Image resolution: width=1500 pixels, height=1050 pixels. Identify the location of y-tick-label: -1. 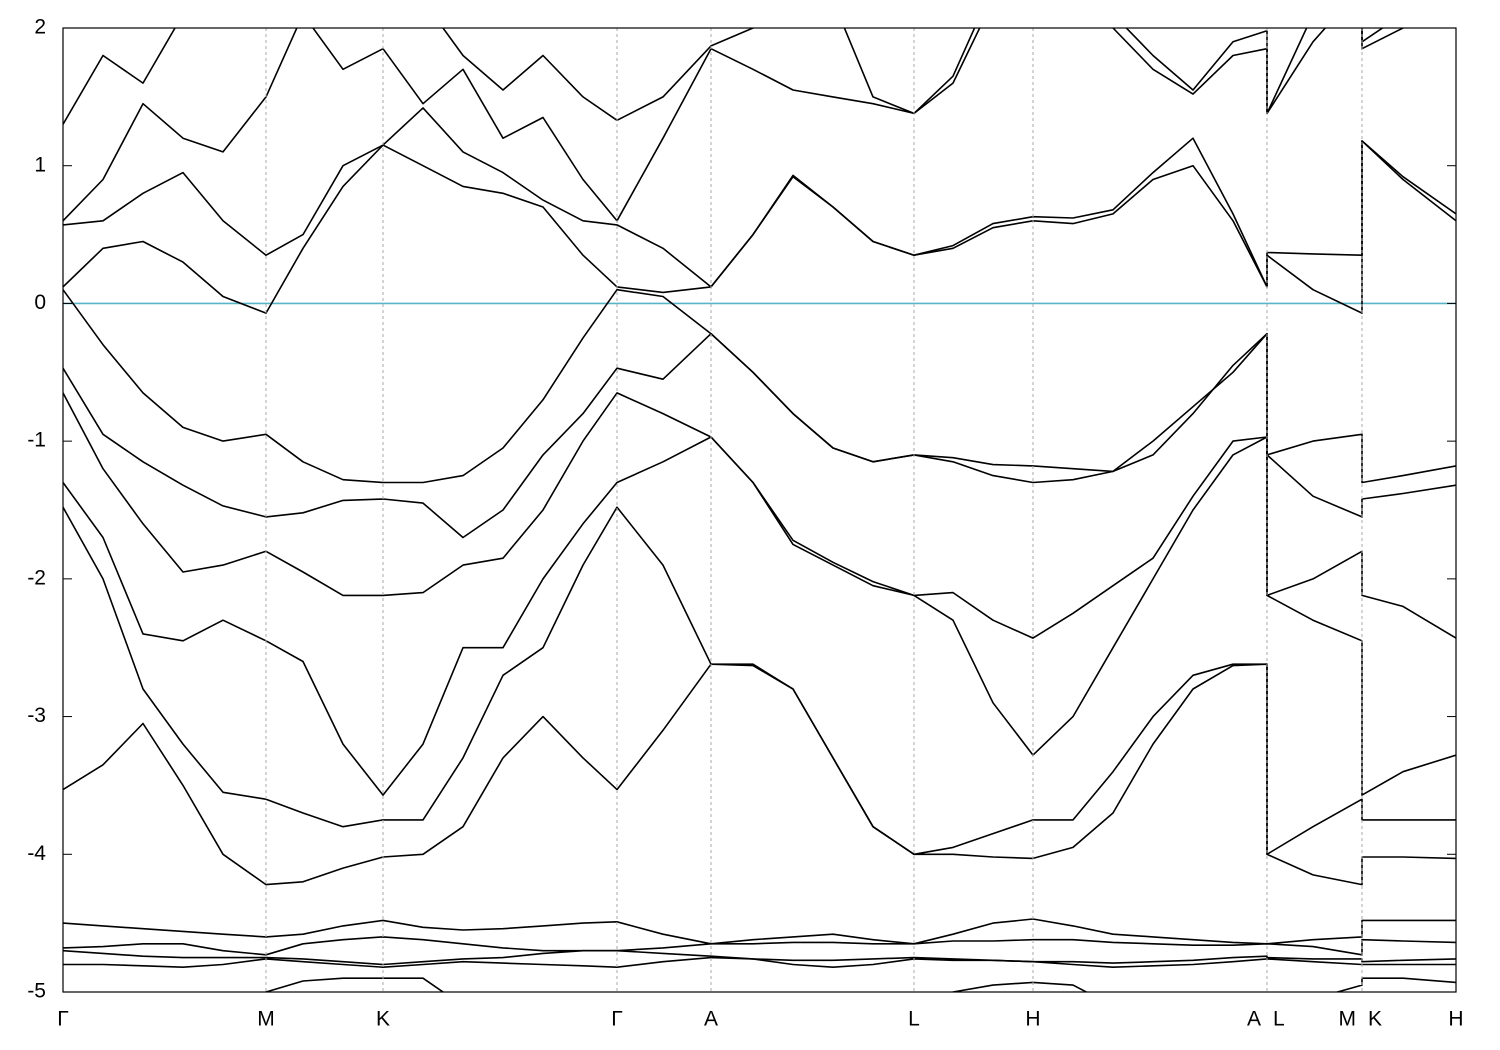
(36, 440).